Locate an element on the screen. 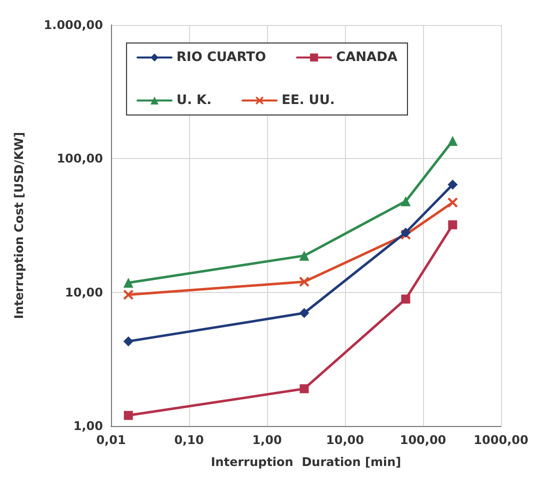 This screenshot has width=534, height=500. y-tick-label: 10,00 is located at coordinates (84, 292).